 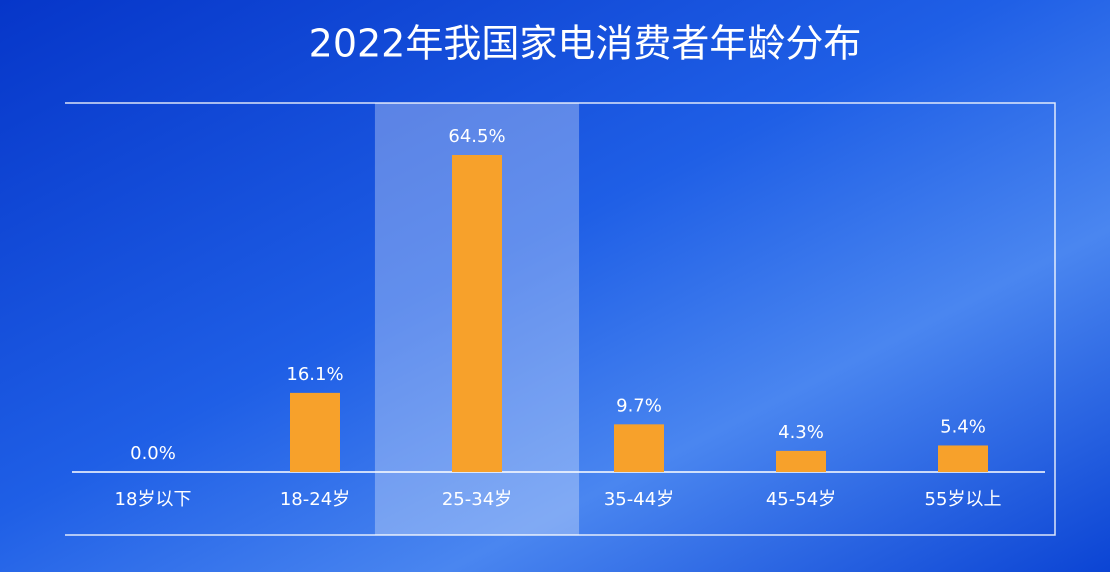 I want to click on x-tick-label: 35-44岁, so click(x=639, y=499).